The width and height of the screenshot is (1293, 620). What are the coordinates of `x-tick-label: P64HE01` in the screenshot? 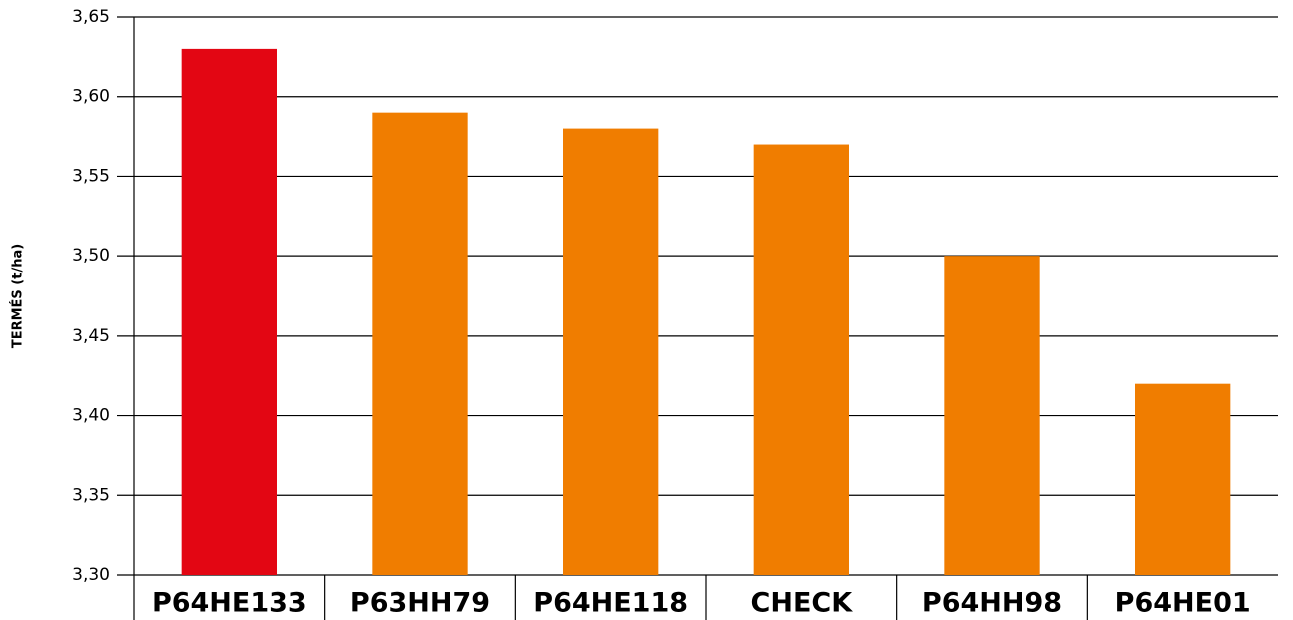 It's located at (1183, 603).